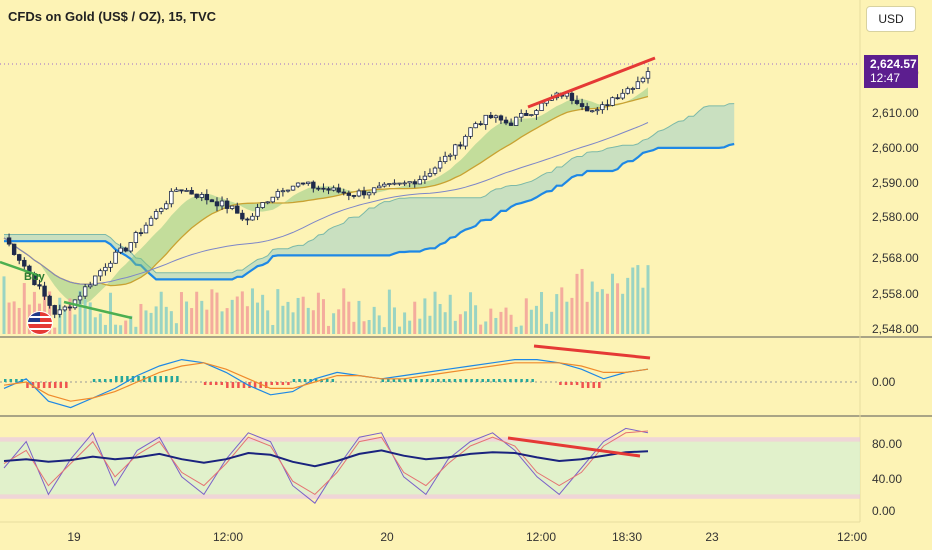 Image resolution: width=932 pixels, height=550 pixels. I want to click on price-axis-tick: 2,610.00, so click(895, 113).